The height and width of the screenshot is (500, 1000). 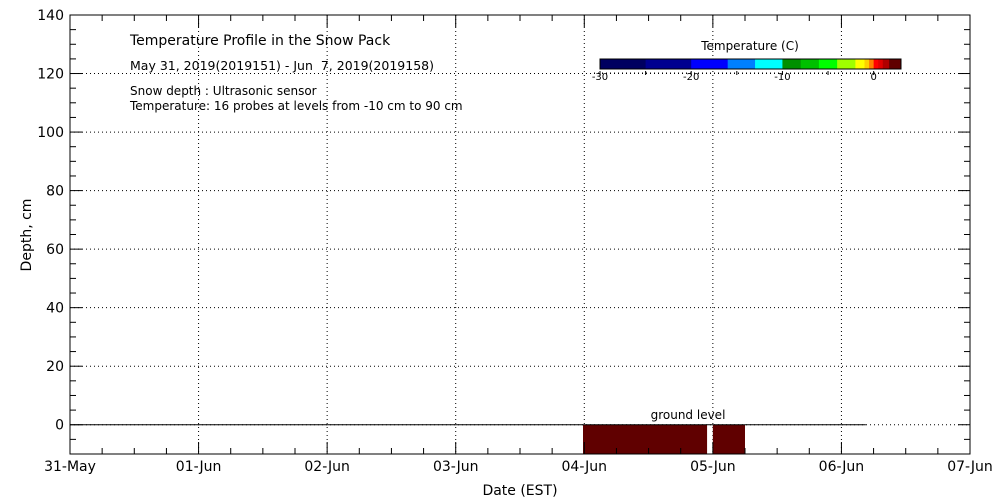 What do you see at coordinates (600, 77) in the screenshot?
I see `colorbar-tick-label: -30` at bounding box center [600, 77].